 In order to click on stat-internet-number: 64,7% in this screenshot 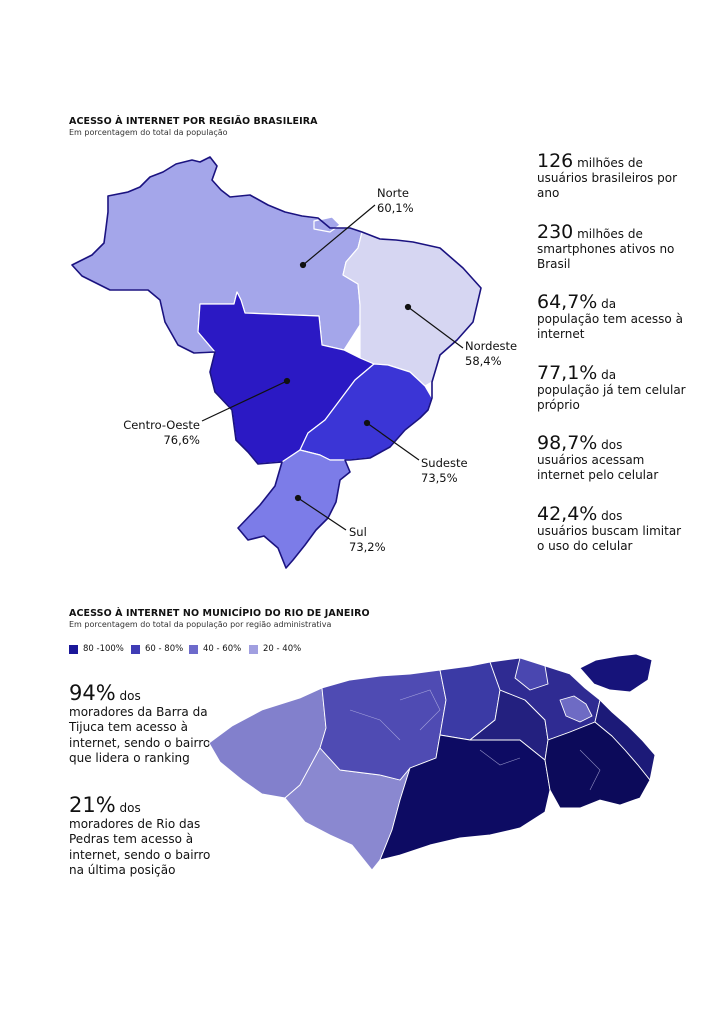, I will do `click(567, 302)`.